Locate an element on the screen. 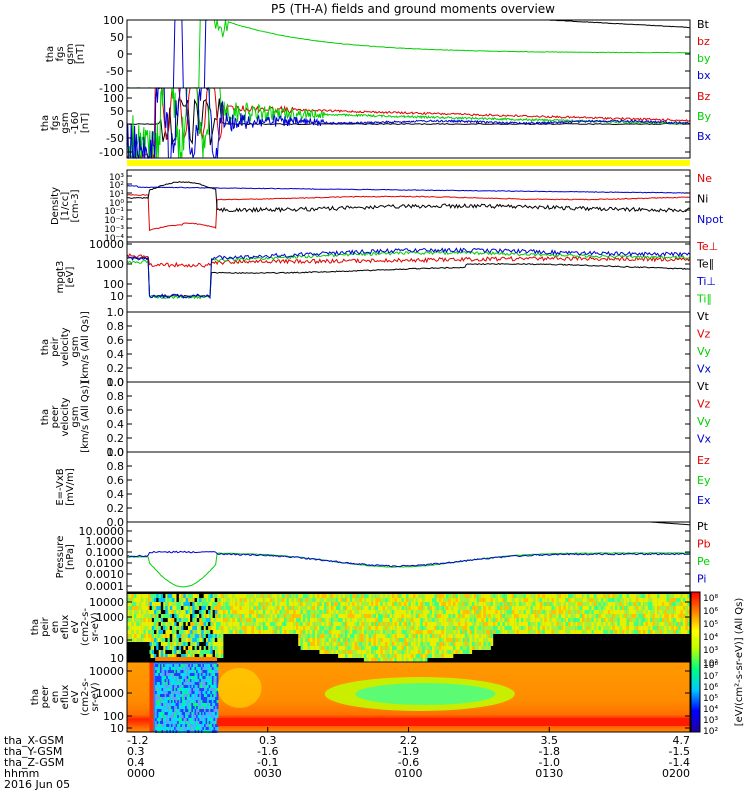 The width and height of the screenshot is (750, 804). y-axis-label: [nT] is located at coordinates (80, 54).